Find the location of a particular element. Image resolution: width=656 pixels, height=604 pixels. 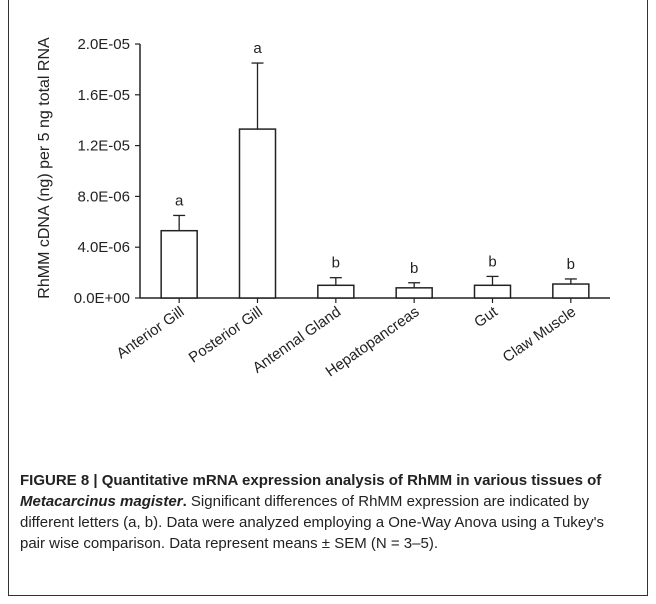

caption-species: Metacarcinus magister is located at coordinates (101, 501).